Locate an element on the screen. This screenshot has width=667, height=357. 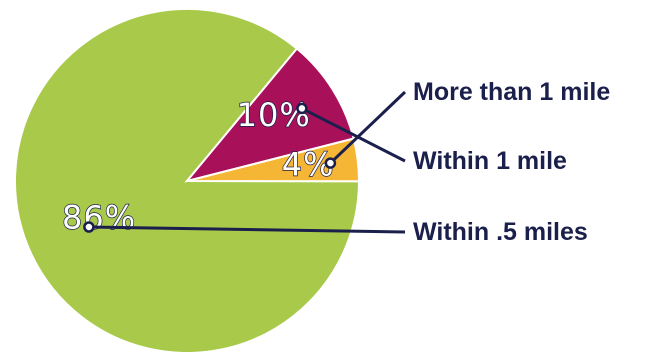
leader-dot-within-5-miles is located at coordinates (89, 227).